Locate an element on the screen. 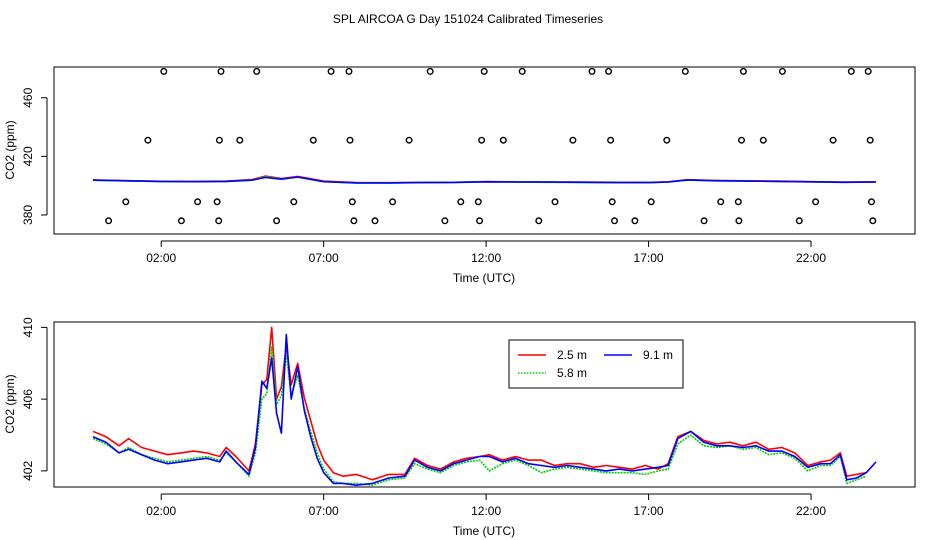  legend-label-5-8m: 5.8 m is located at coordinates (572, 373).